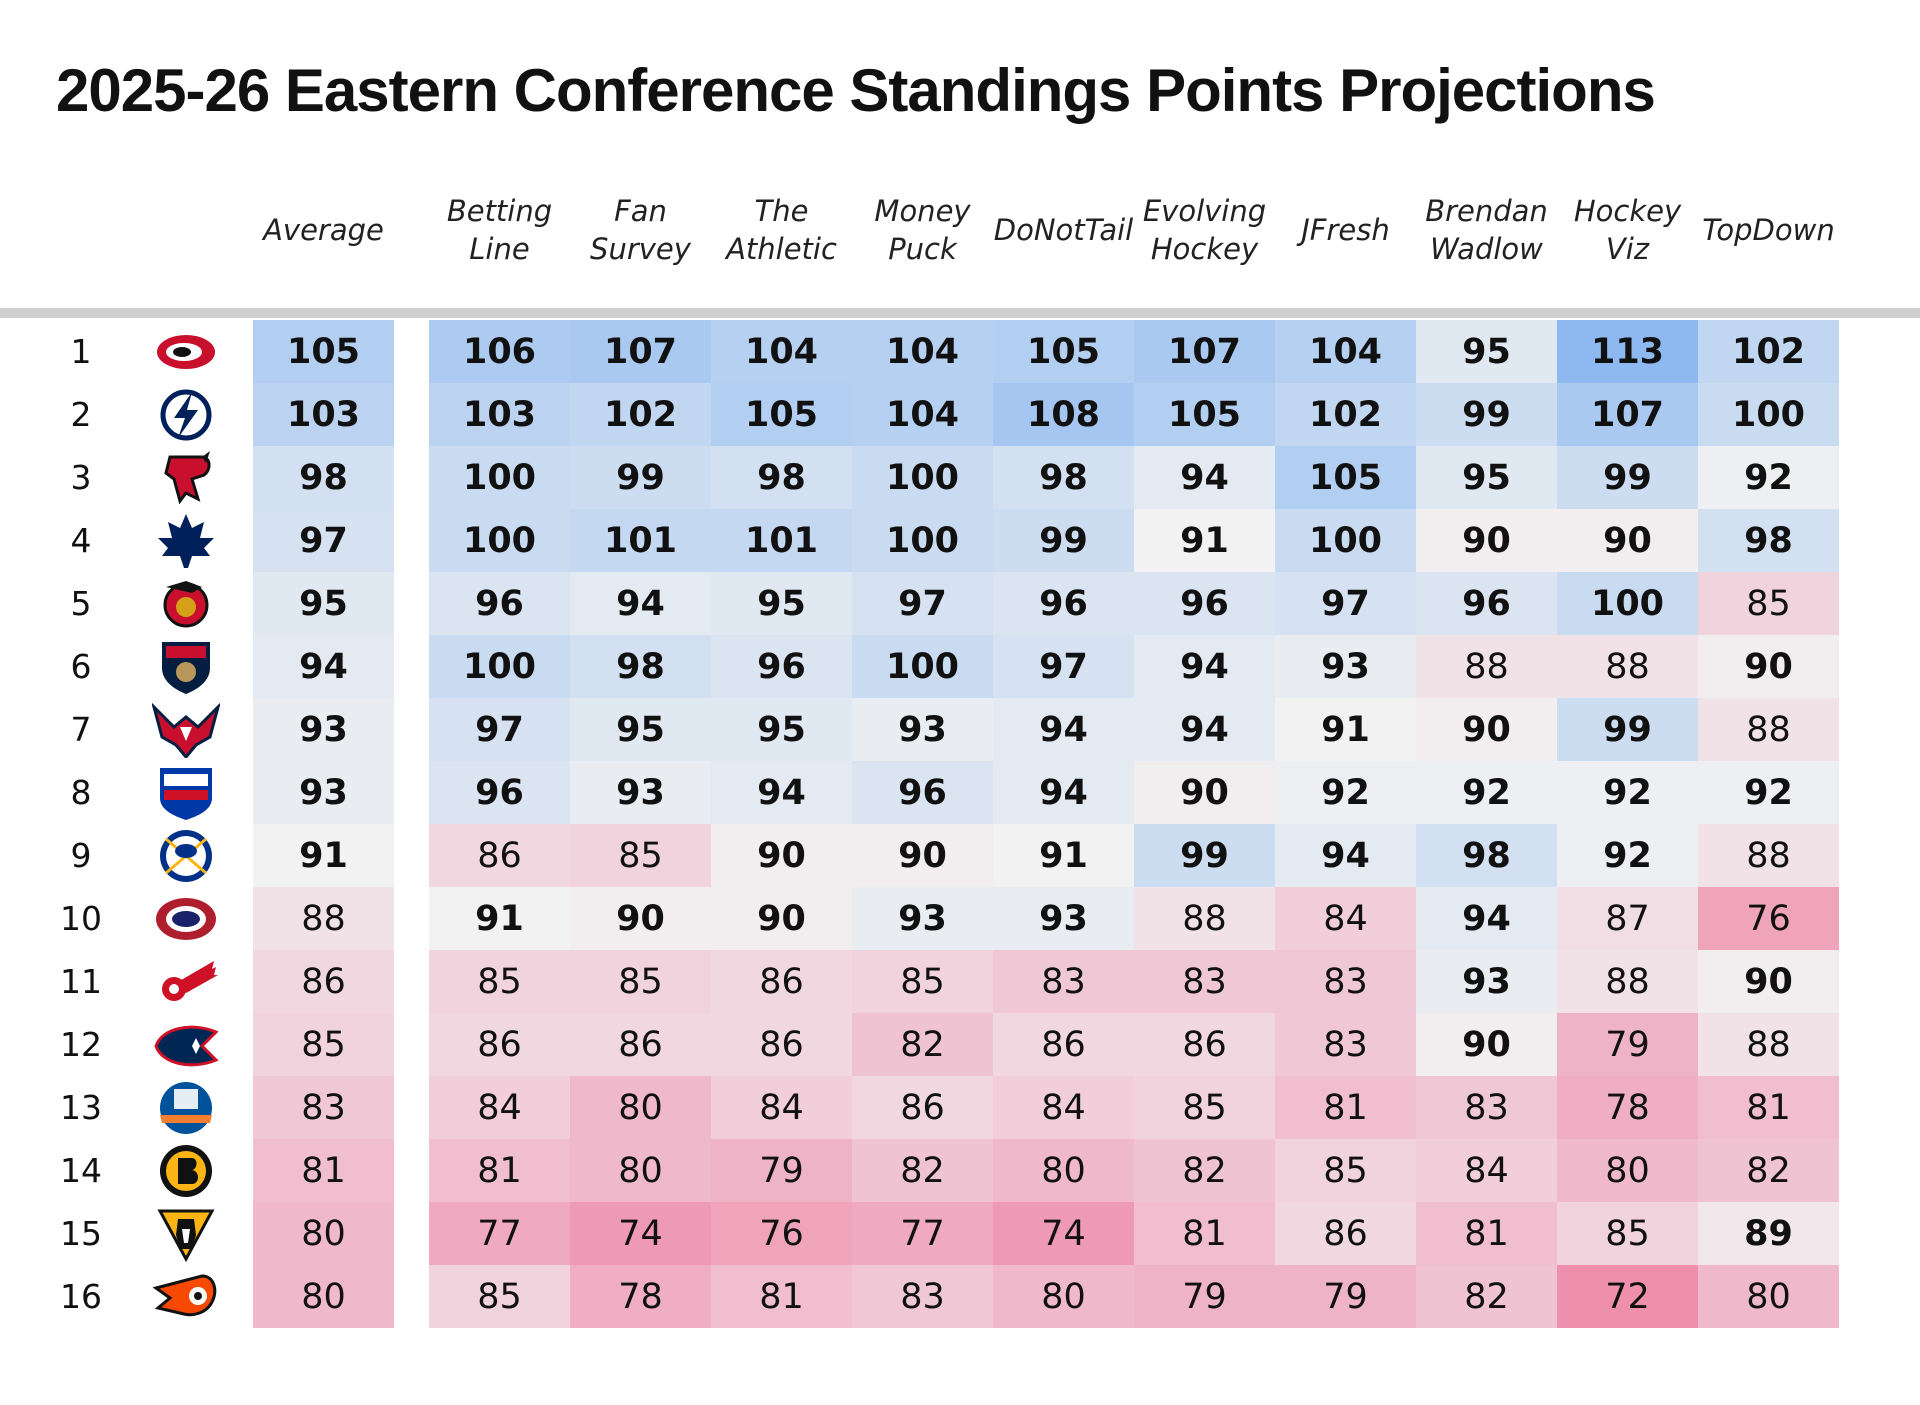 Image resolution: width=1920 pixels, height=1405 pixels. What do you see at coordinates (1345, 414) in the screenshot?
I see `value-cell: 102` at bounding box center [1345, 414].